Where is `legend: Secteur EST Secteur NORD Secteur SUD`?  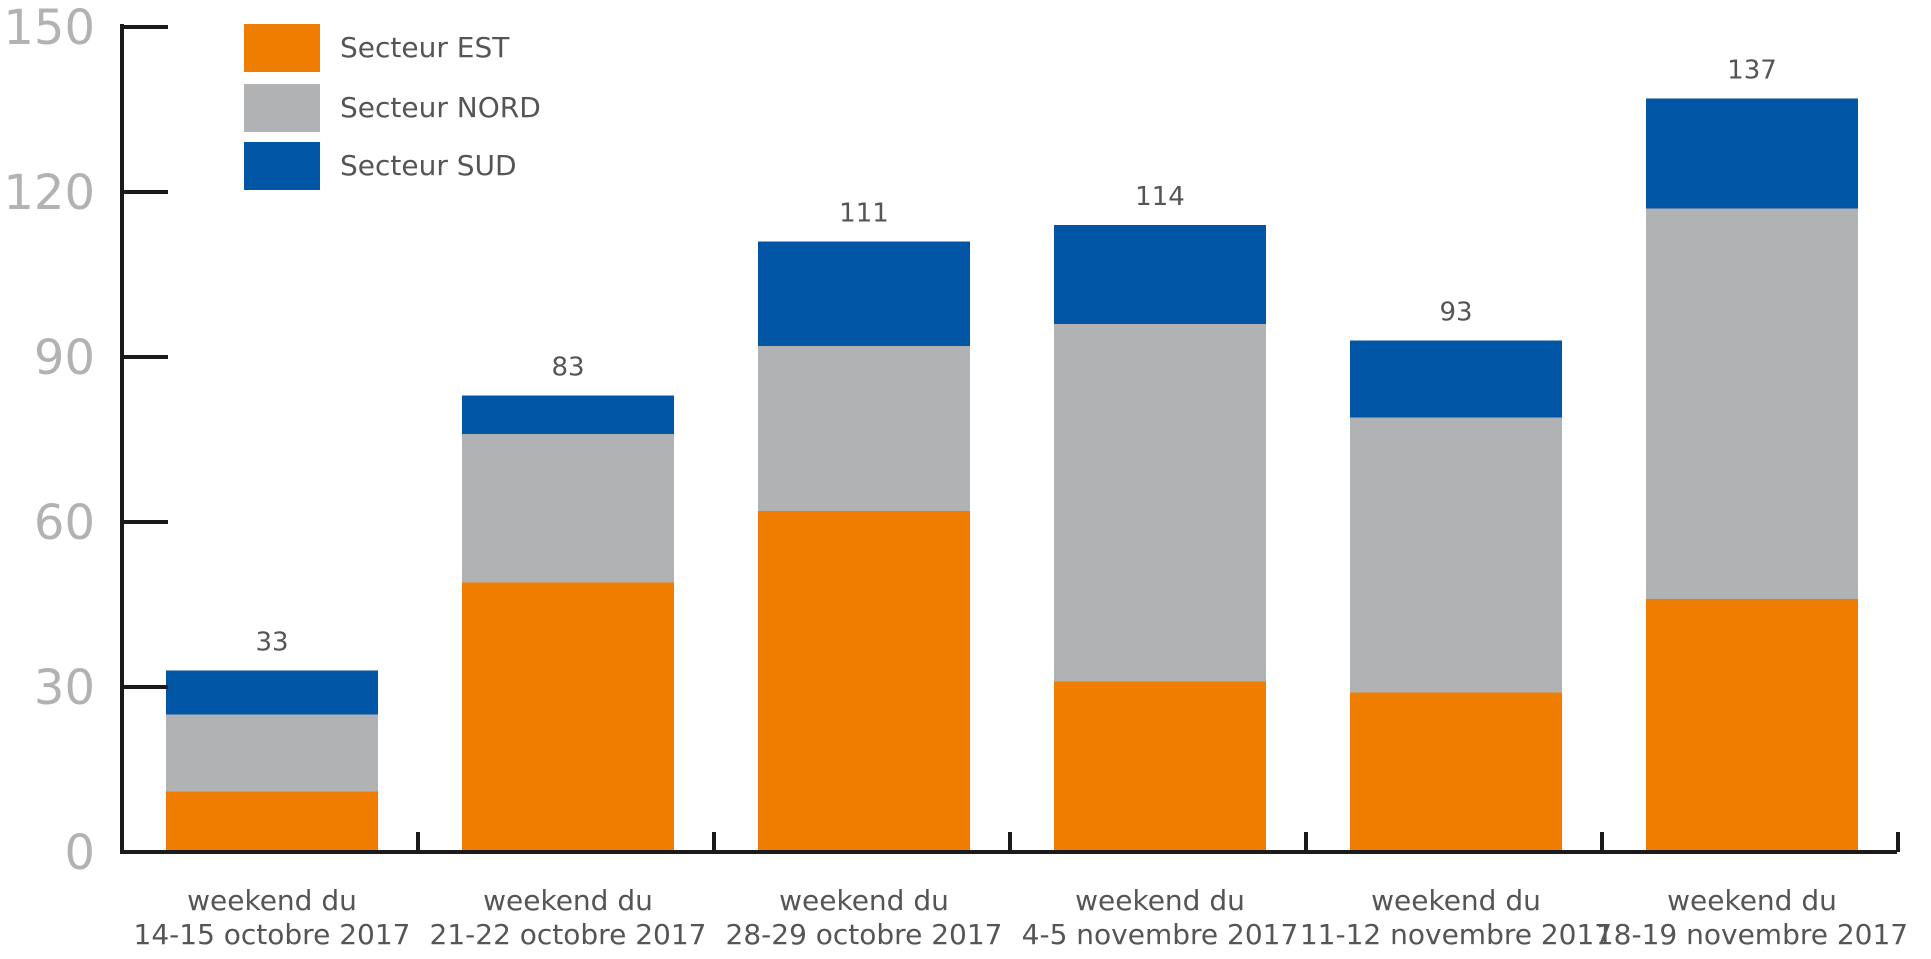
legend: Secteur EST Secteur NORD Secteur SUD is located at coordinates (392, 107).